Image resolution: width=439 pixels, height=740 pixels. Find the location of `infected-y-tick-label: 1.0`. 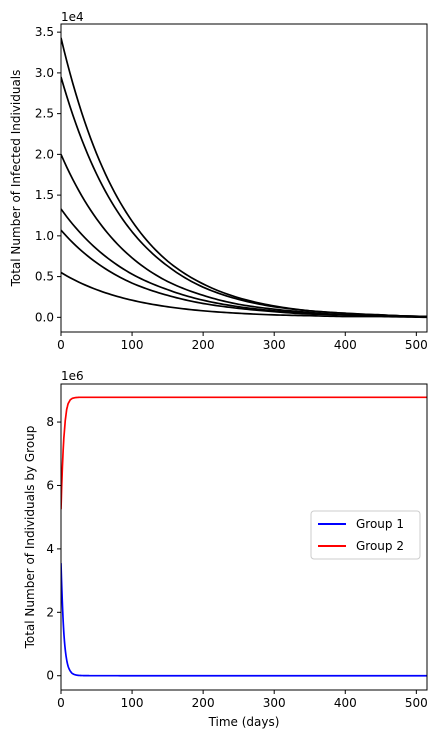

infected-y-tick-label: 1.0 is located at coordinates (44, 236).